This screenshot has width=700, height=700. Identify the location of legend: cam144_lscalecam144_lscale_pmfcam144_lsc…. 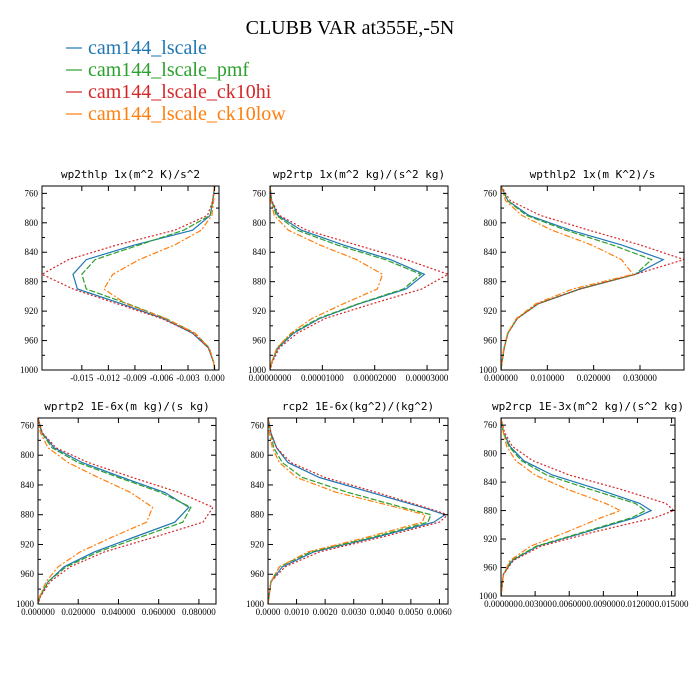
(176, 81).